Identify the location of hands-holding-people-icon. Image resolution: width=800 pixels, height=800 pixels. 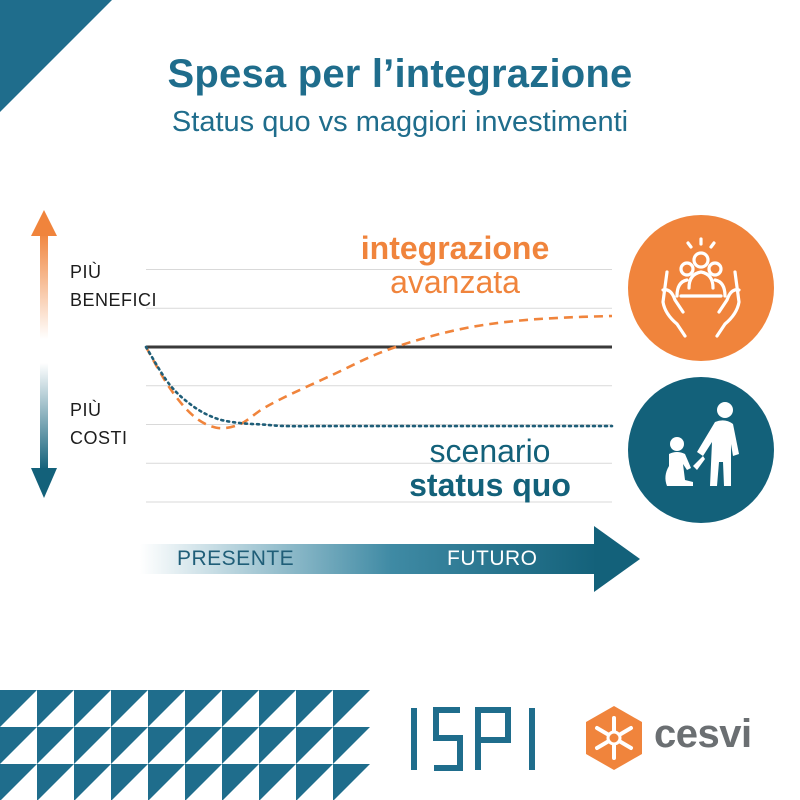
(701, 288).